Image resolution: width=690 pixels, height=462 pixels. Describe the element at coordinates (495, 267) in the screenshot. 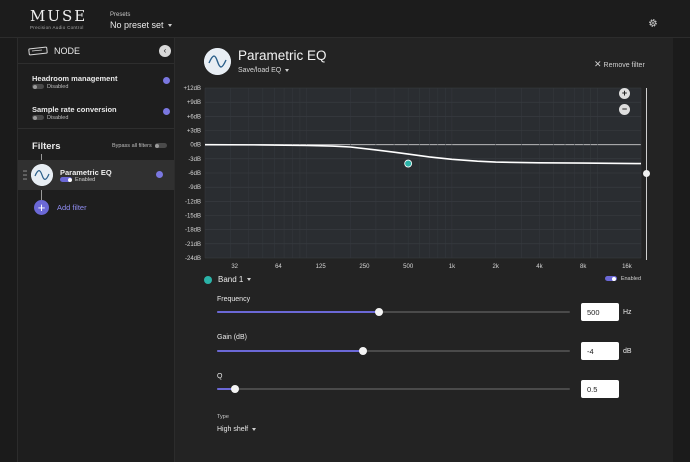

I see `x-tick-label: 2k` at that location.